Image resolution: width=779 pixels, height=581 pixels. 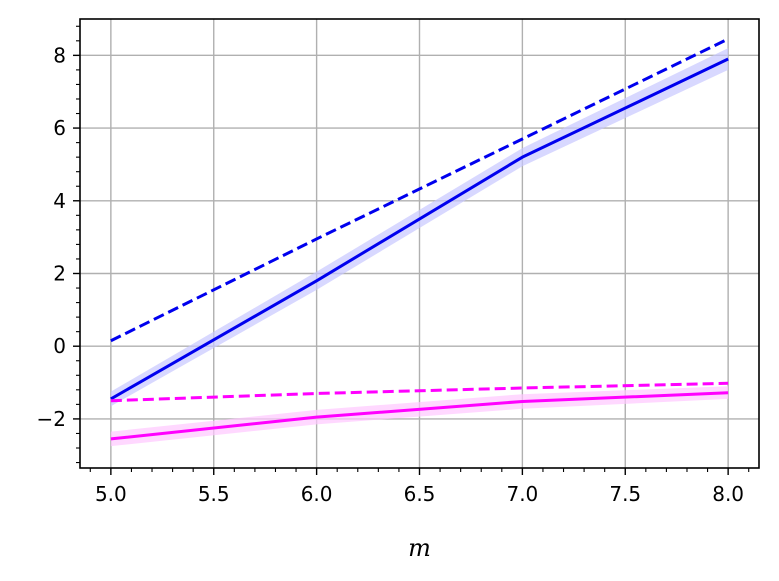 What do you see at coordinates (59, 55) in the screenshot?
I see `y-tick-label: 8` at bounding box center [59, 55].